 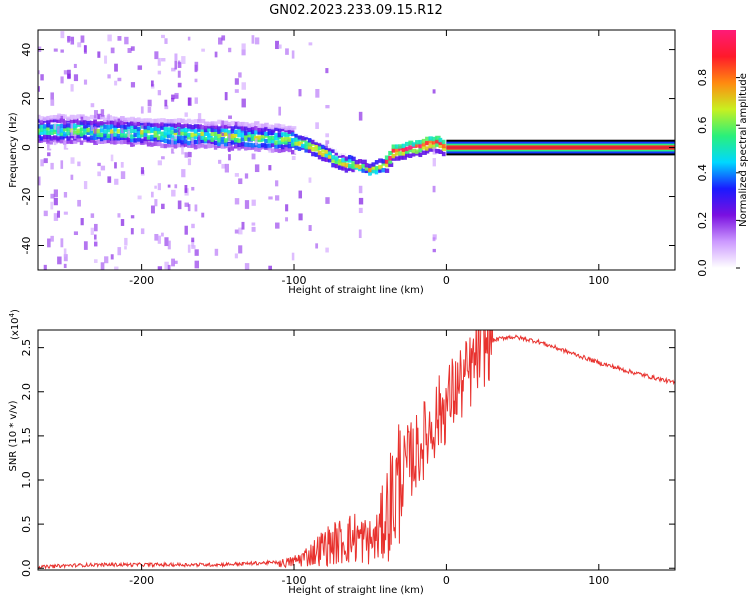 What do you see at coordinates (12, 314) in the screenshot?
I see `snr-scale-exponent: 4` at bounding box center [12, 314].